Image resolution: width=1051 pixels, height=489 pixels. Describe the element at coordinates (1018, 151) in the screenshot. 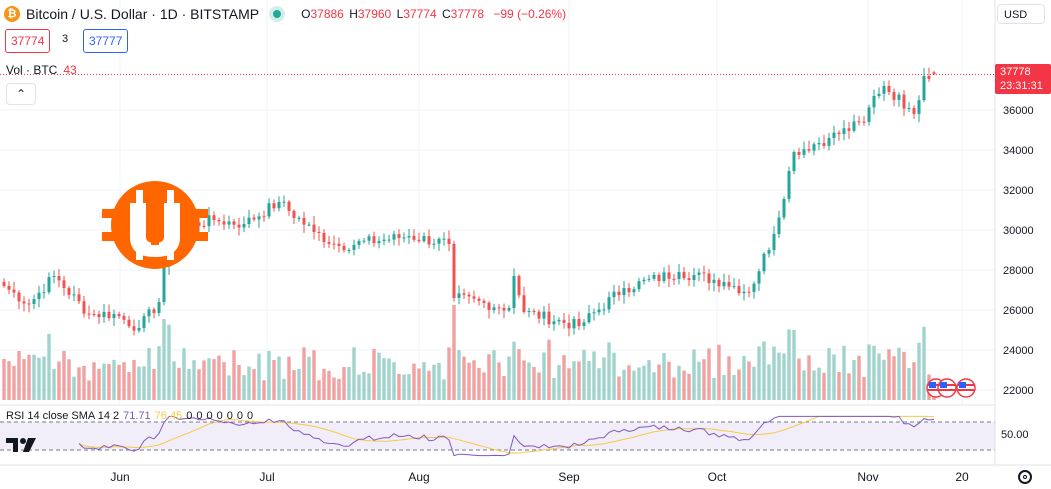

I see `y-tick-label: 34000` at that location.